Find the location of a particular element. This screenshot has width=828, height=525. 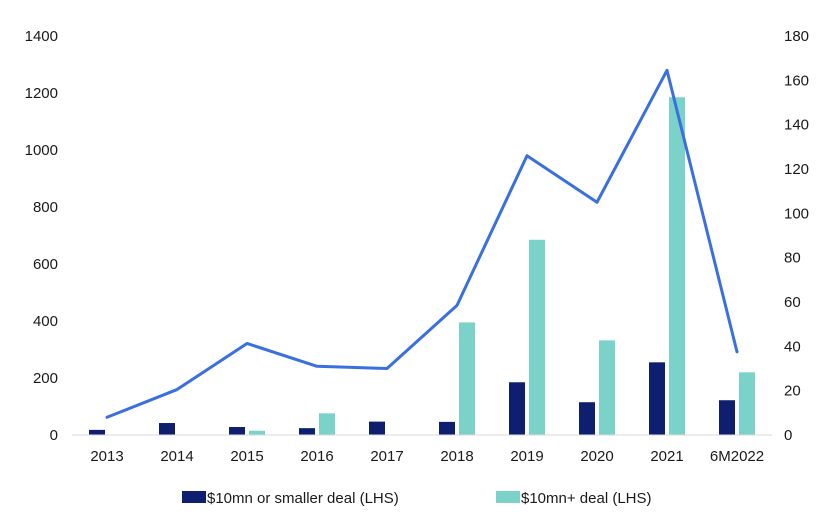

right-axis-tick-label: 120 is located at coordinates (796, 169).